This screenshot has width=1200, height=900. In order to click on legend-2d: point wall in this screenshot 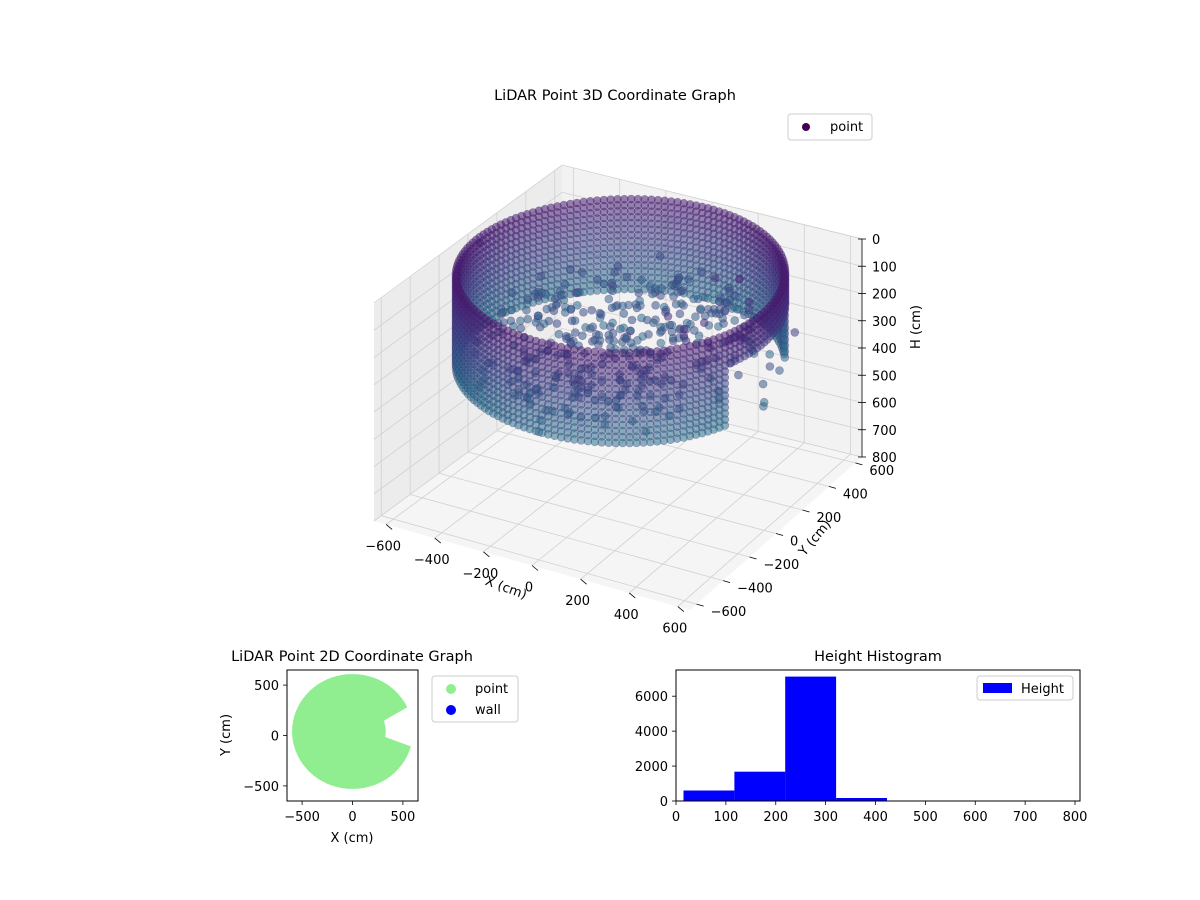, I will do `click(475, 699)`.